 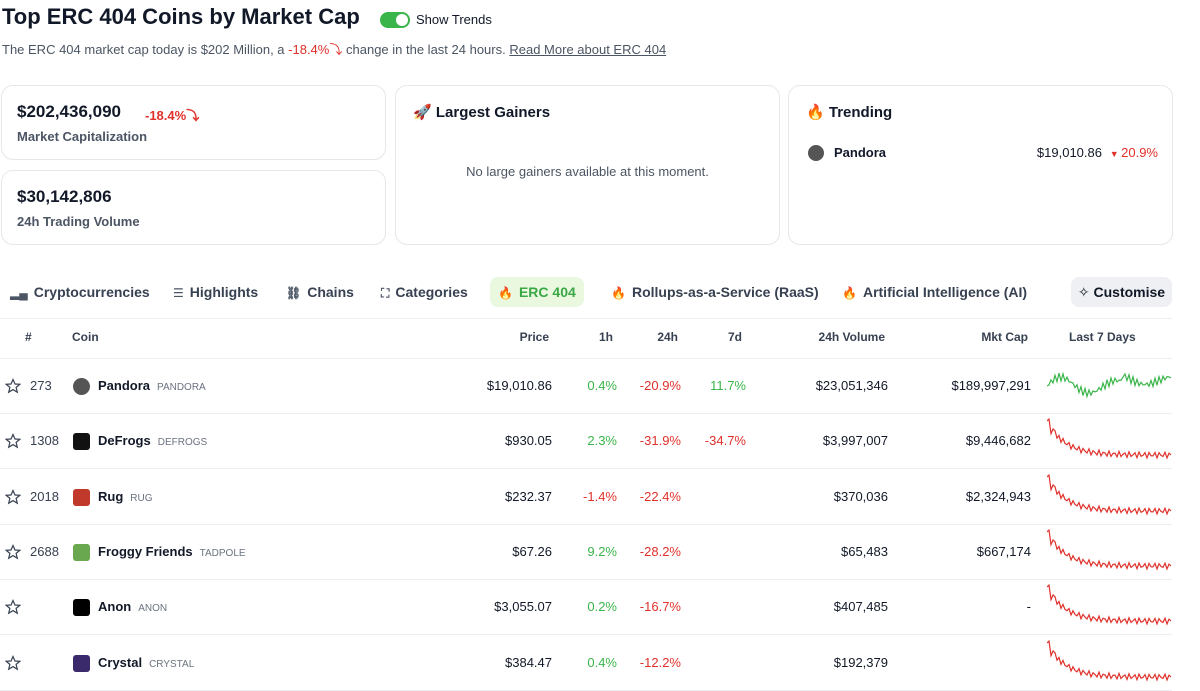 I want to click on tab: ▂▄ Cryptocurrencies, so click(x=80, y=292).